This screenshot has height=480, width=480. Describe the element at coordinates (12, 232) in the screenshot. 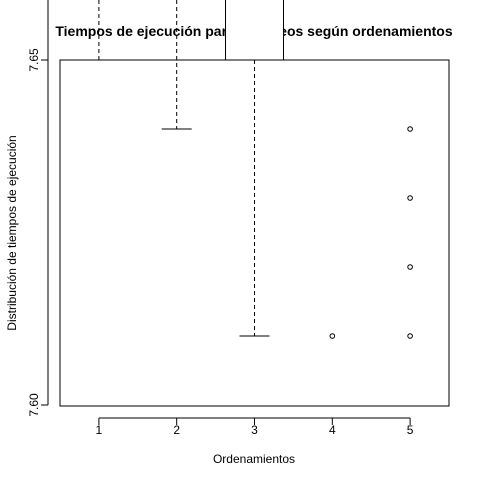

I see `y-axis-label: Distribución de tiempos de ejecución` at that location.